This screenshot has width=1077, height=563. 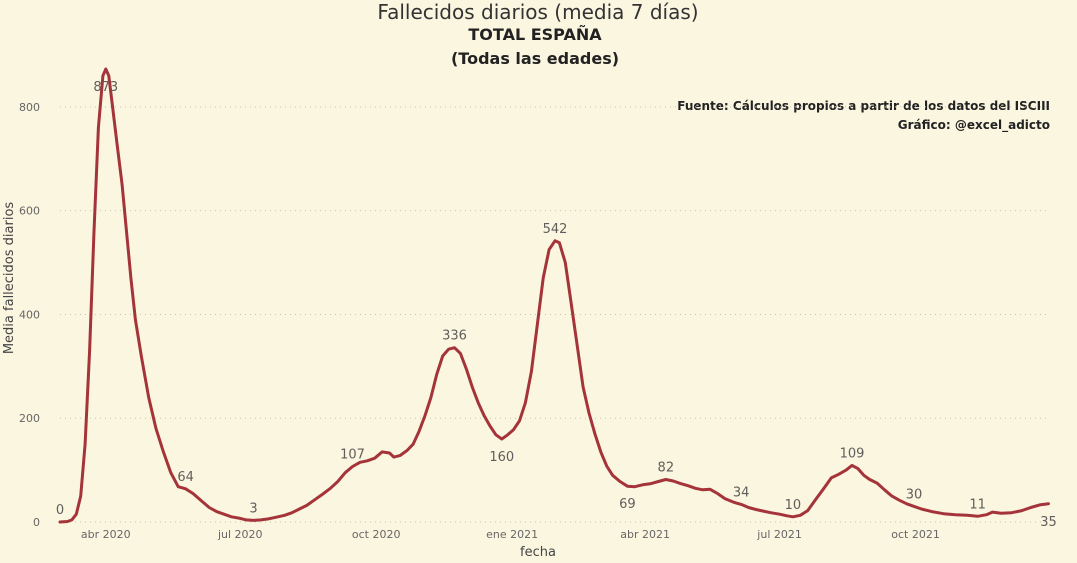 I want to click on data-label: 35, so click(x=1048, y=522).